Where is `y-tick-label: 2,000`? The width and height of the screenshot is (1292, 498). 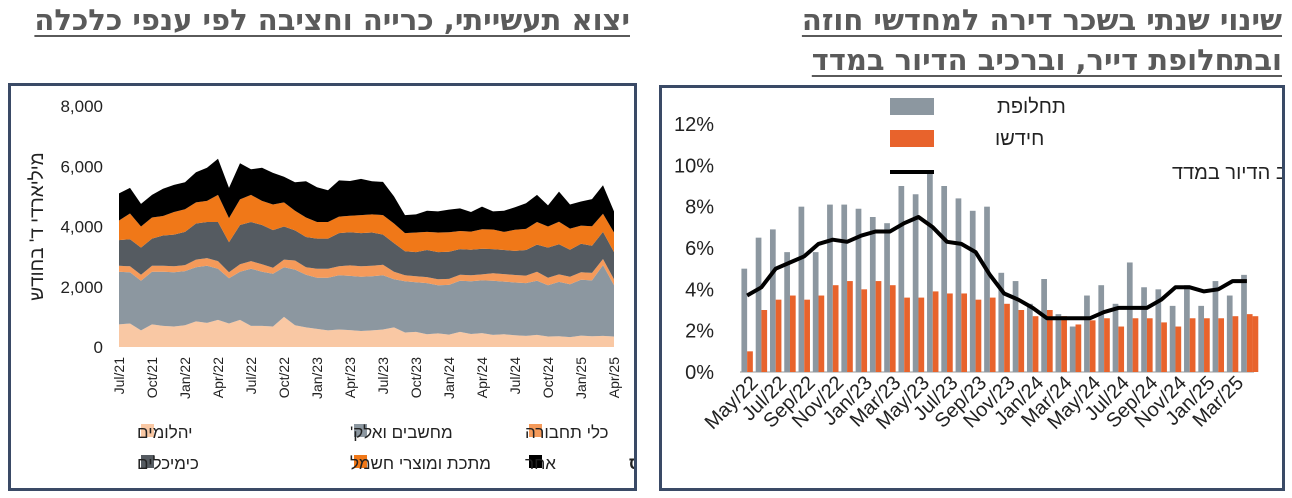 y-tick-label: 2,000 is located at coordinates (81, 287).